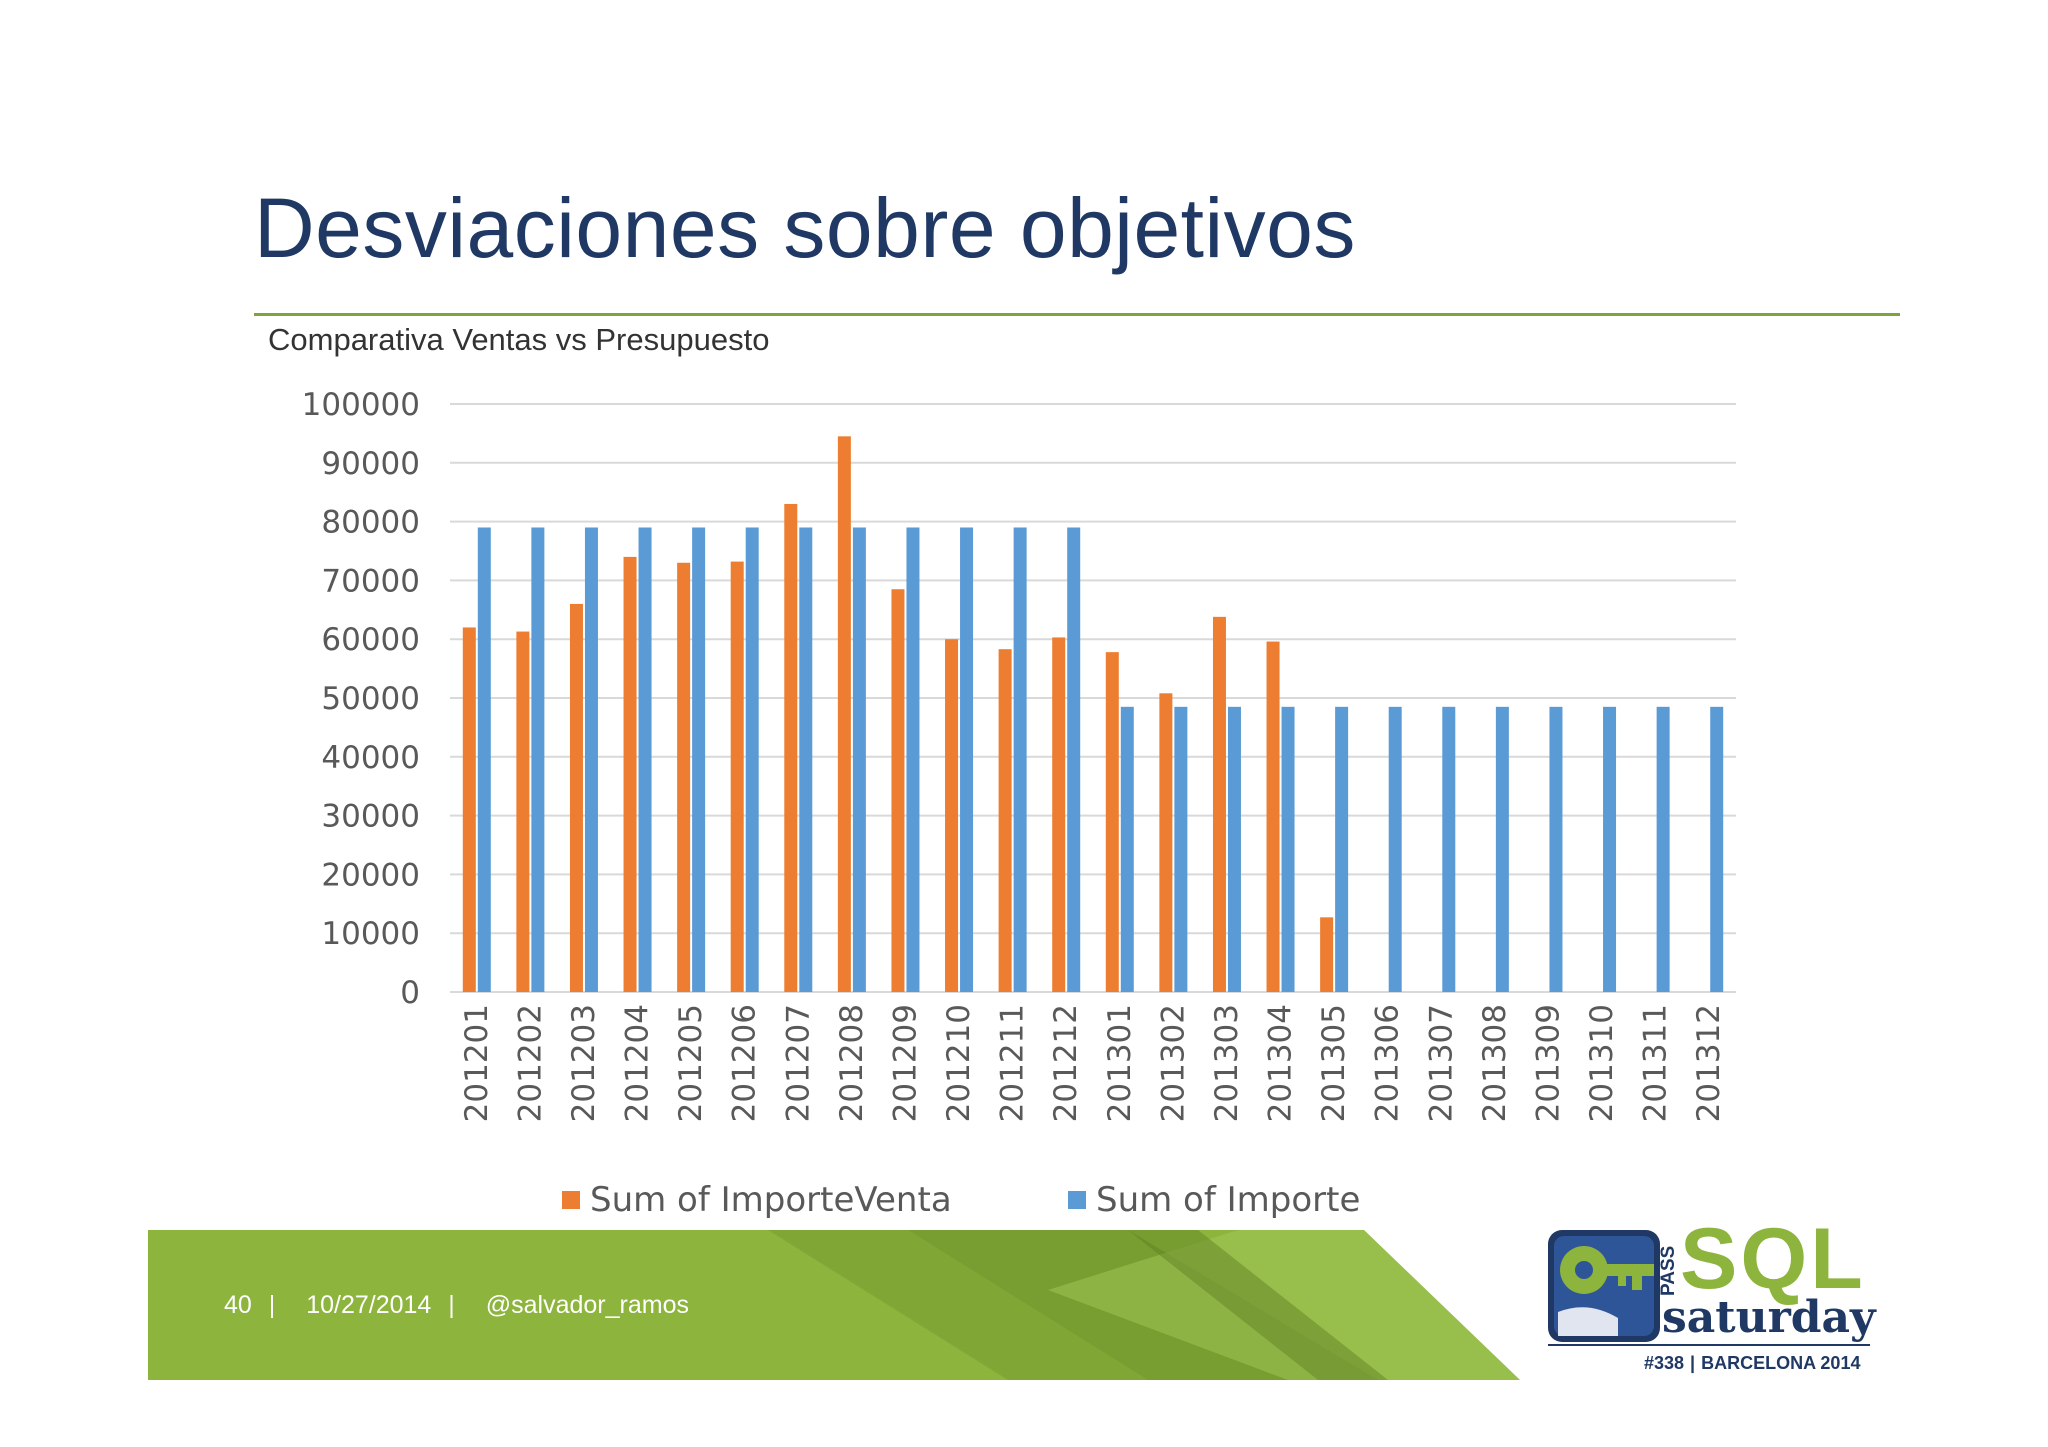  I want to click on legend-item-importe: Sum of Importe, so click(1214, 1200).